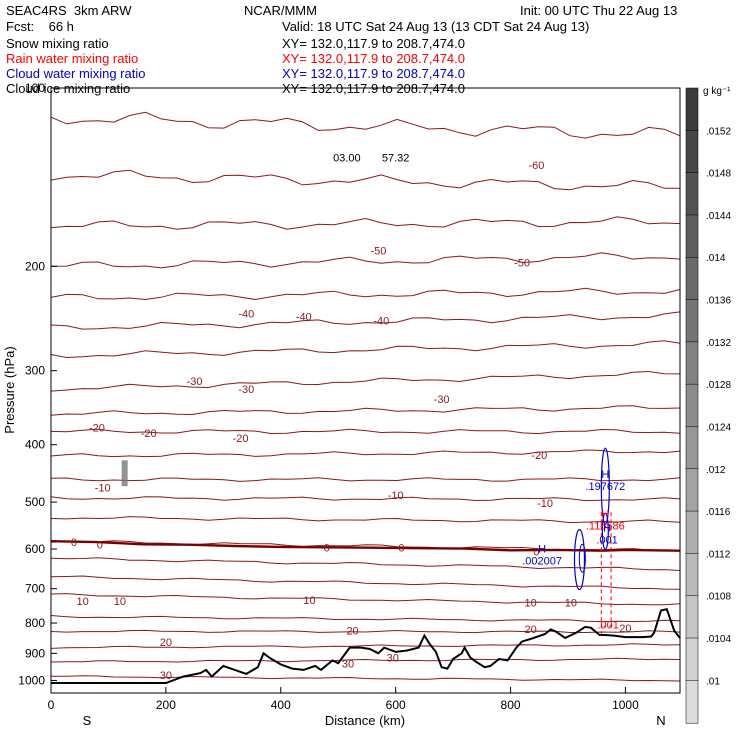  Describe the element at coordinates (57, 43) in the screenshot. I see `legend-snow-name: Snow mixing ratio` at that location.